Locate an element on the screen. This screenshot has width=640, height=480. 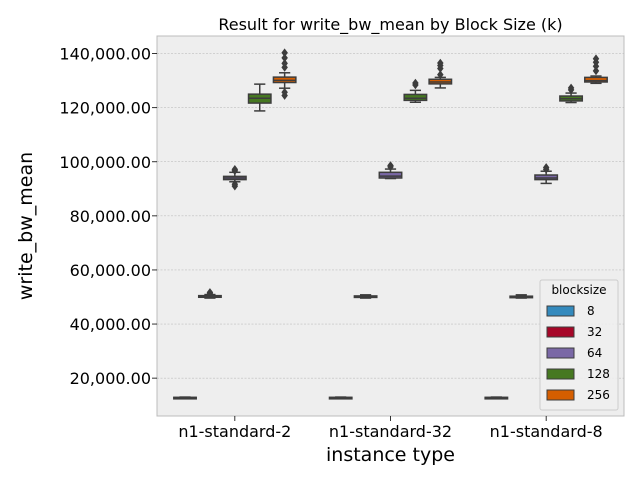
x-axis-title: instance type is located at coordinates (390, 455).